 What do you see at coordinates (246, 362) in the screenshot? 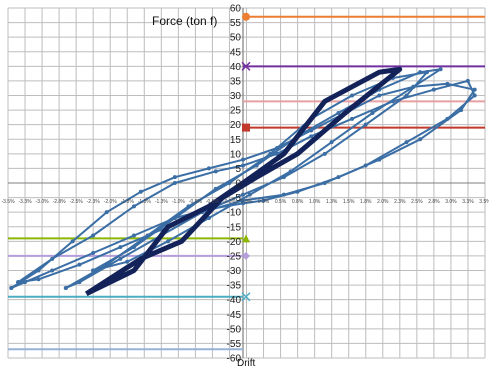
I see `x-axis-label: Drift` at bounding box center [246, 362].